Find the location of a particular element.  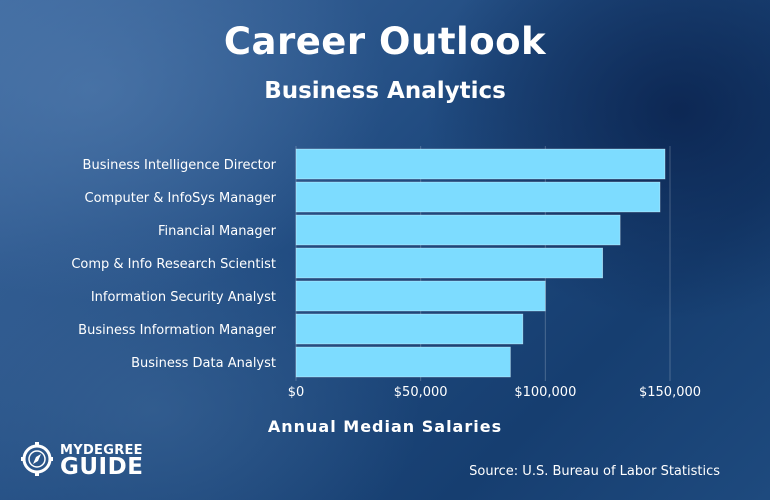

logo-text-top: MYDEGREE is located at coordinates (101, 450).